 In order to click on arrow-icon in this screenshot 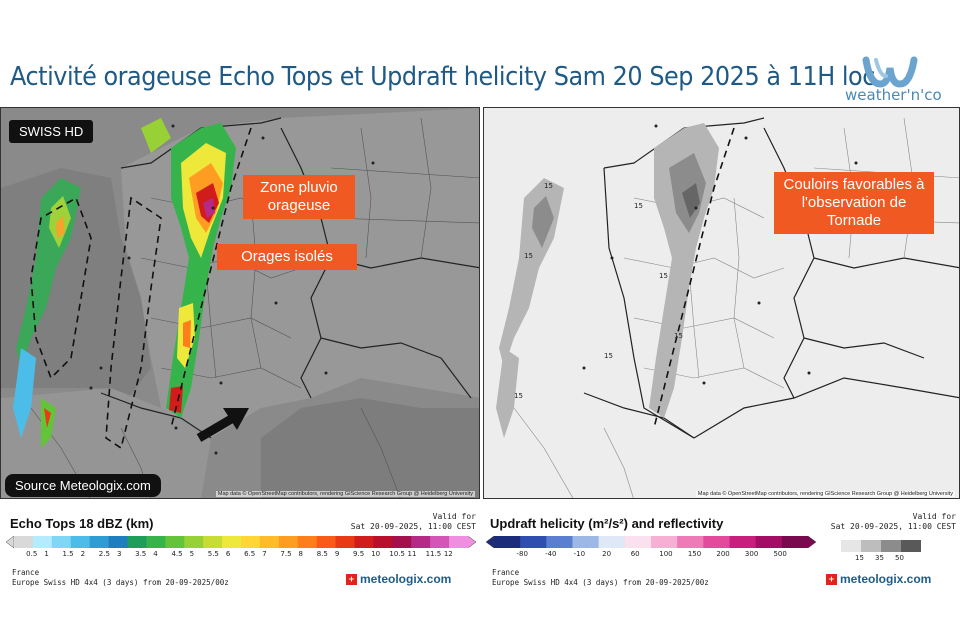, I will do `click(222, 425)`.